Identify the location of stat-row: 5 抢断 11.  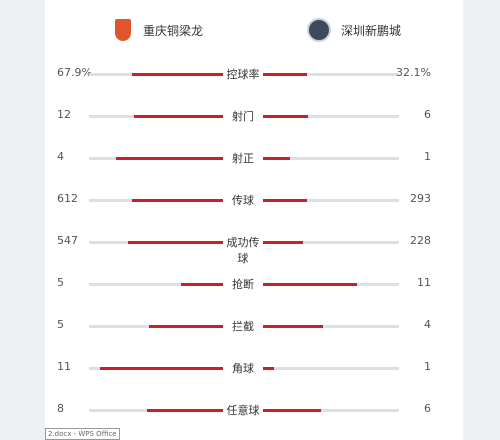
(254, 284).